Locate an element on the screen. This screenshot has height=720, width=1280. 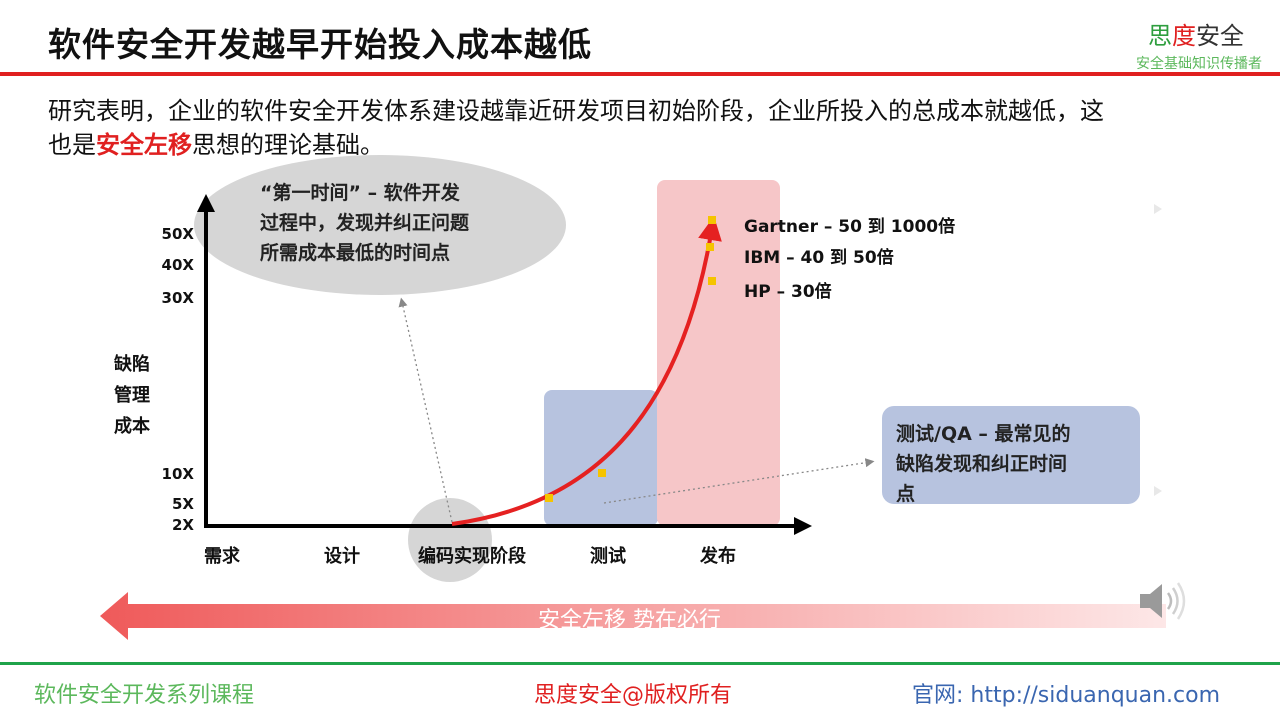
y-tick-label: 5X is located at coordinates (183, 504).